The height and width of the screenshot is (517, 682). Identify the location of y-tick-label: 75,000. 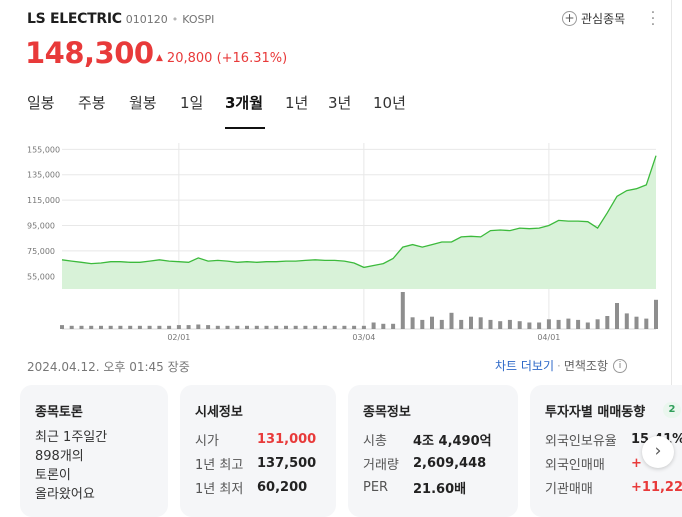
(41, 251).